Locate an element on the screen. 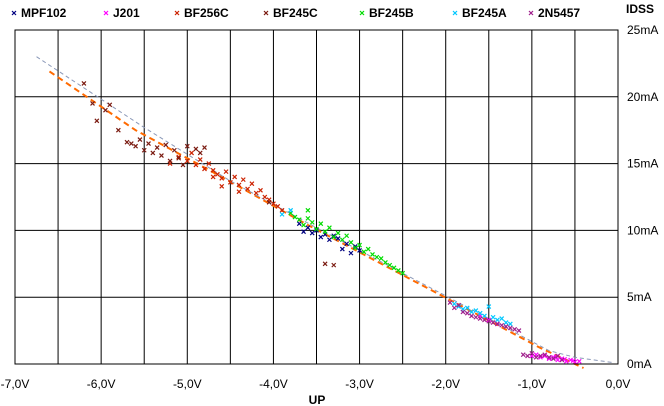 This screenshot has width=664, height=406. legend-label: BF256C is located at coordinates (206, 13).